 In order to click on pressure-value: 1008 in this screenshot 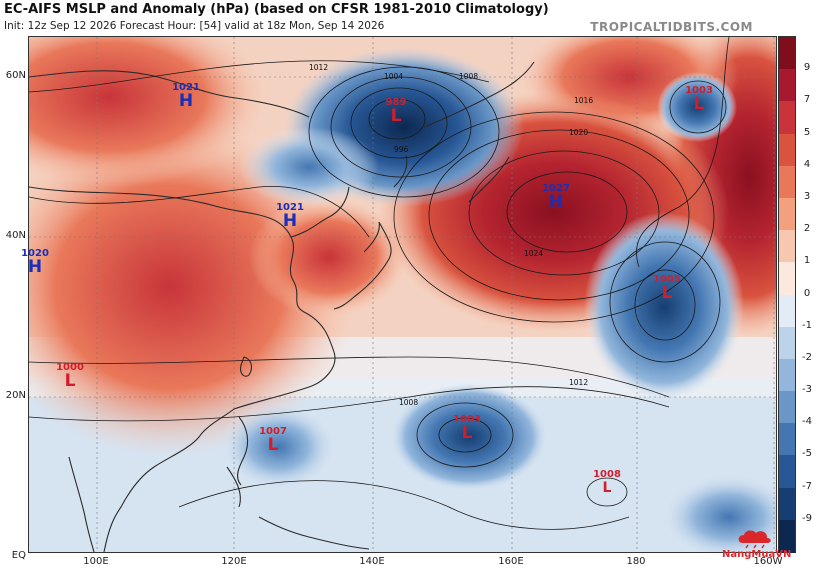, I will do `click(607, 474)`.